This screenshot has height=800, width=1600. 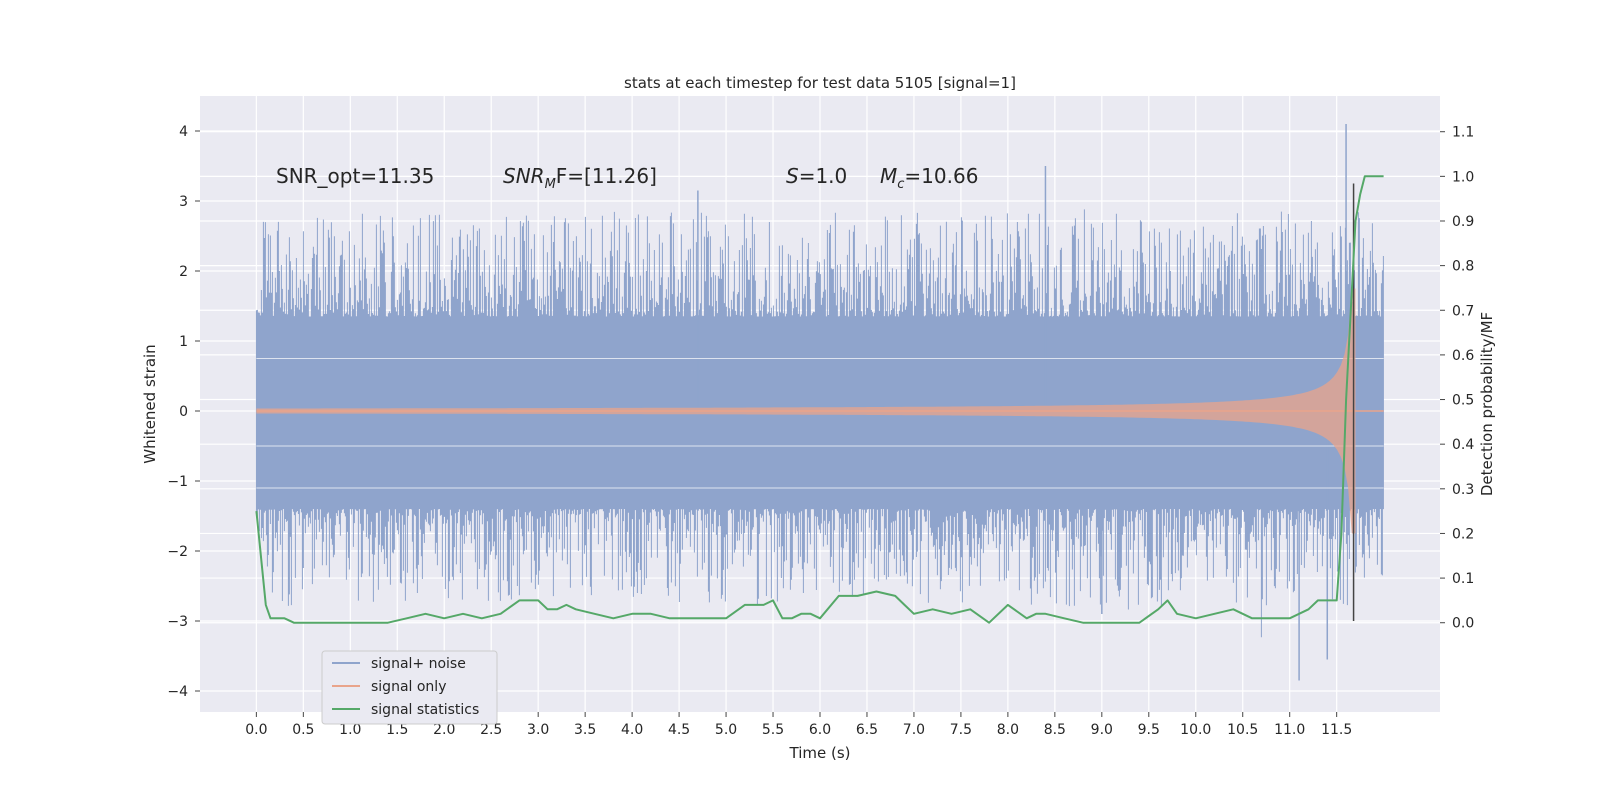 What do you see at coordinates (1463, 401) in the screenshot?
I see `right-y-tick-label: 0.5` at bounding box center [1463, 401].